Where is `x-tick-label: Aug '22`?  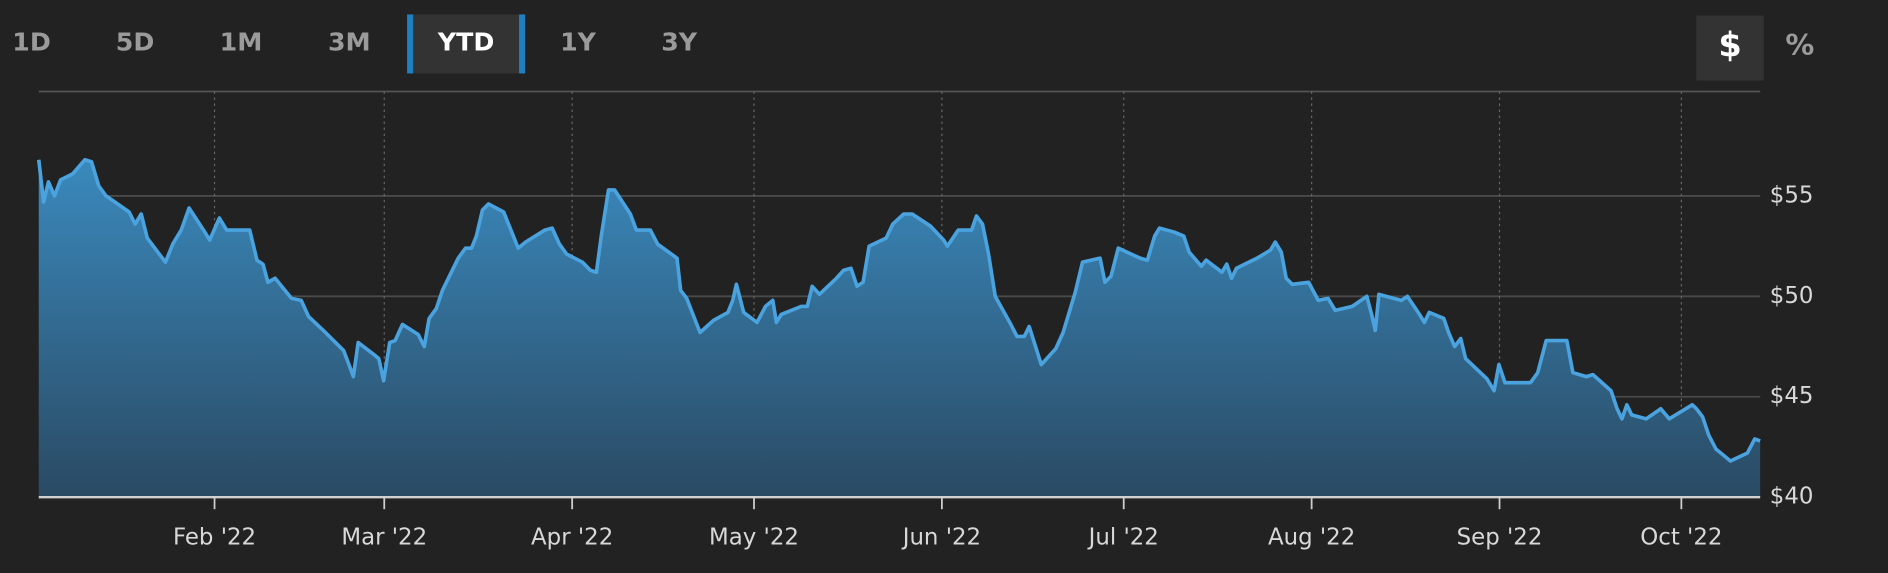
x-tick-label: Aug '22 is located at coordinates (1311, 538).